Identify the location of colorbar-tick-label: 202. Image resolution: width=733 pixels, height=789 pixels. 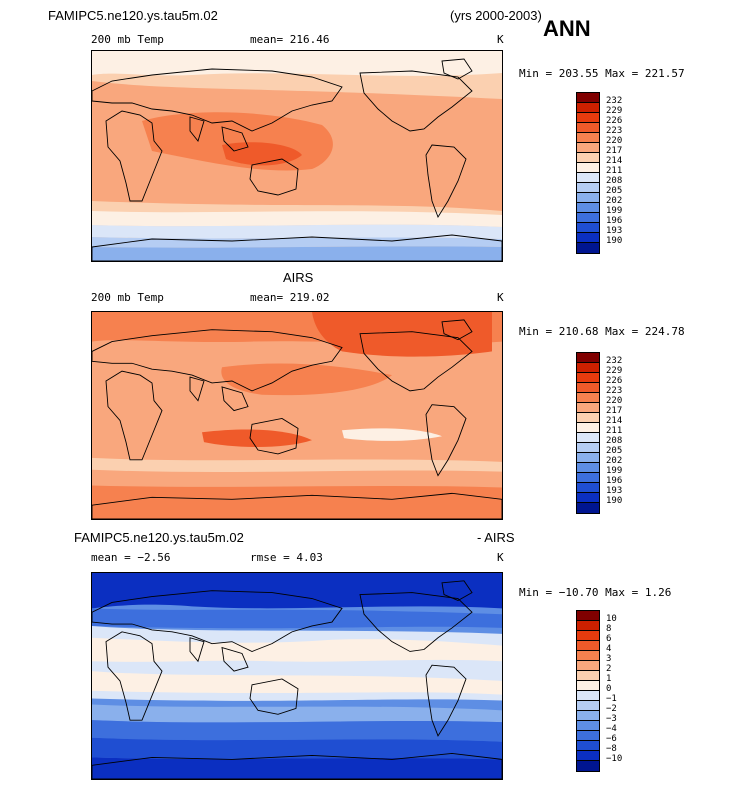
(614, 461).